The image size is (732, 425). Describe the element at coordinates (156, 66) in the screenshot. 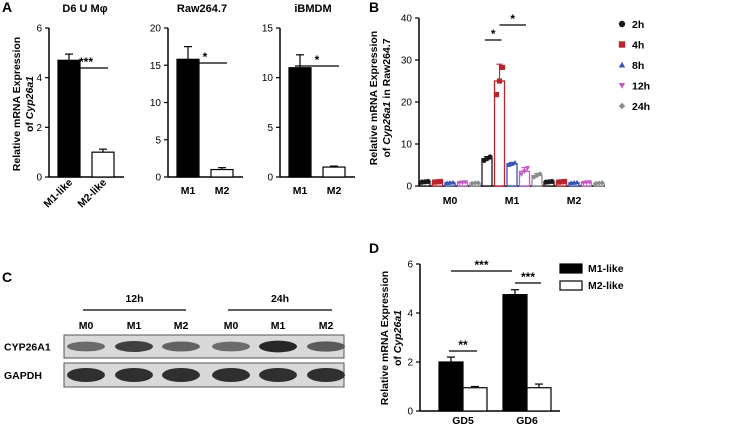

I see `panel-a2-y-tick-label: 15` at that location.